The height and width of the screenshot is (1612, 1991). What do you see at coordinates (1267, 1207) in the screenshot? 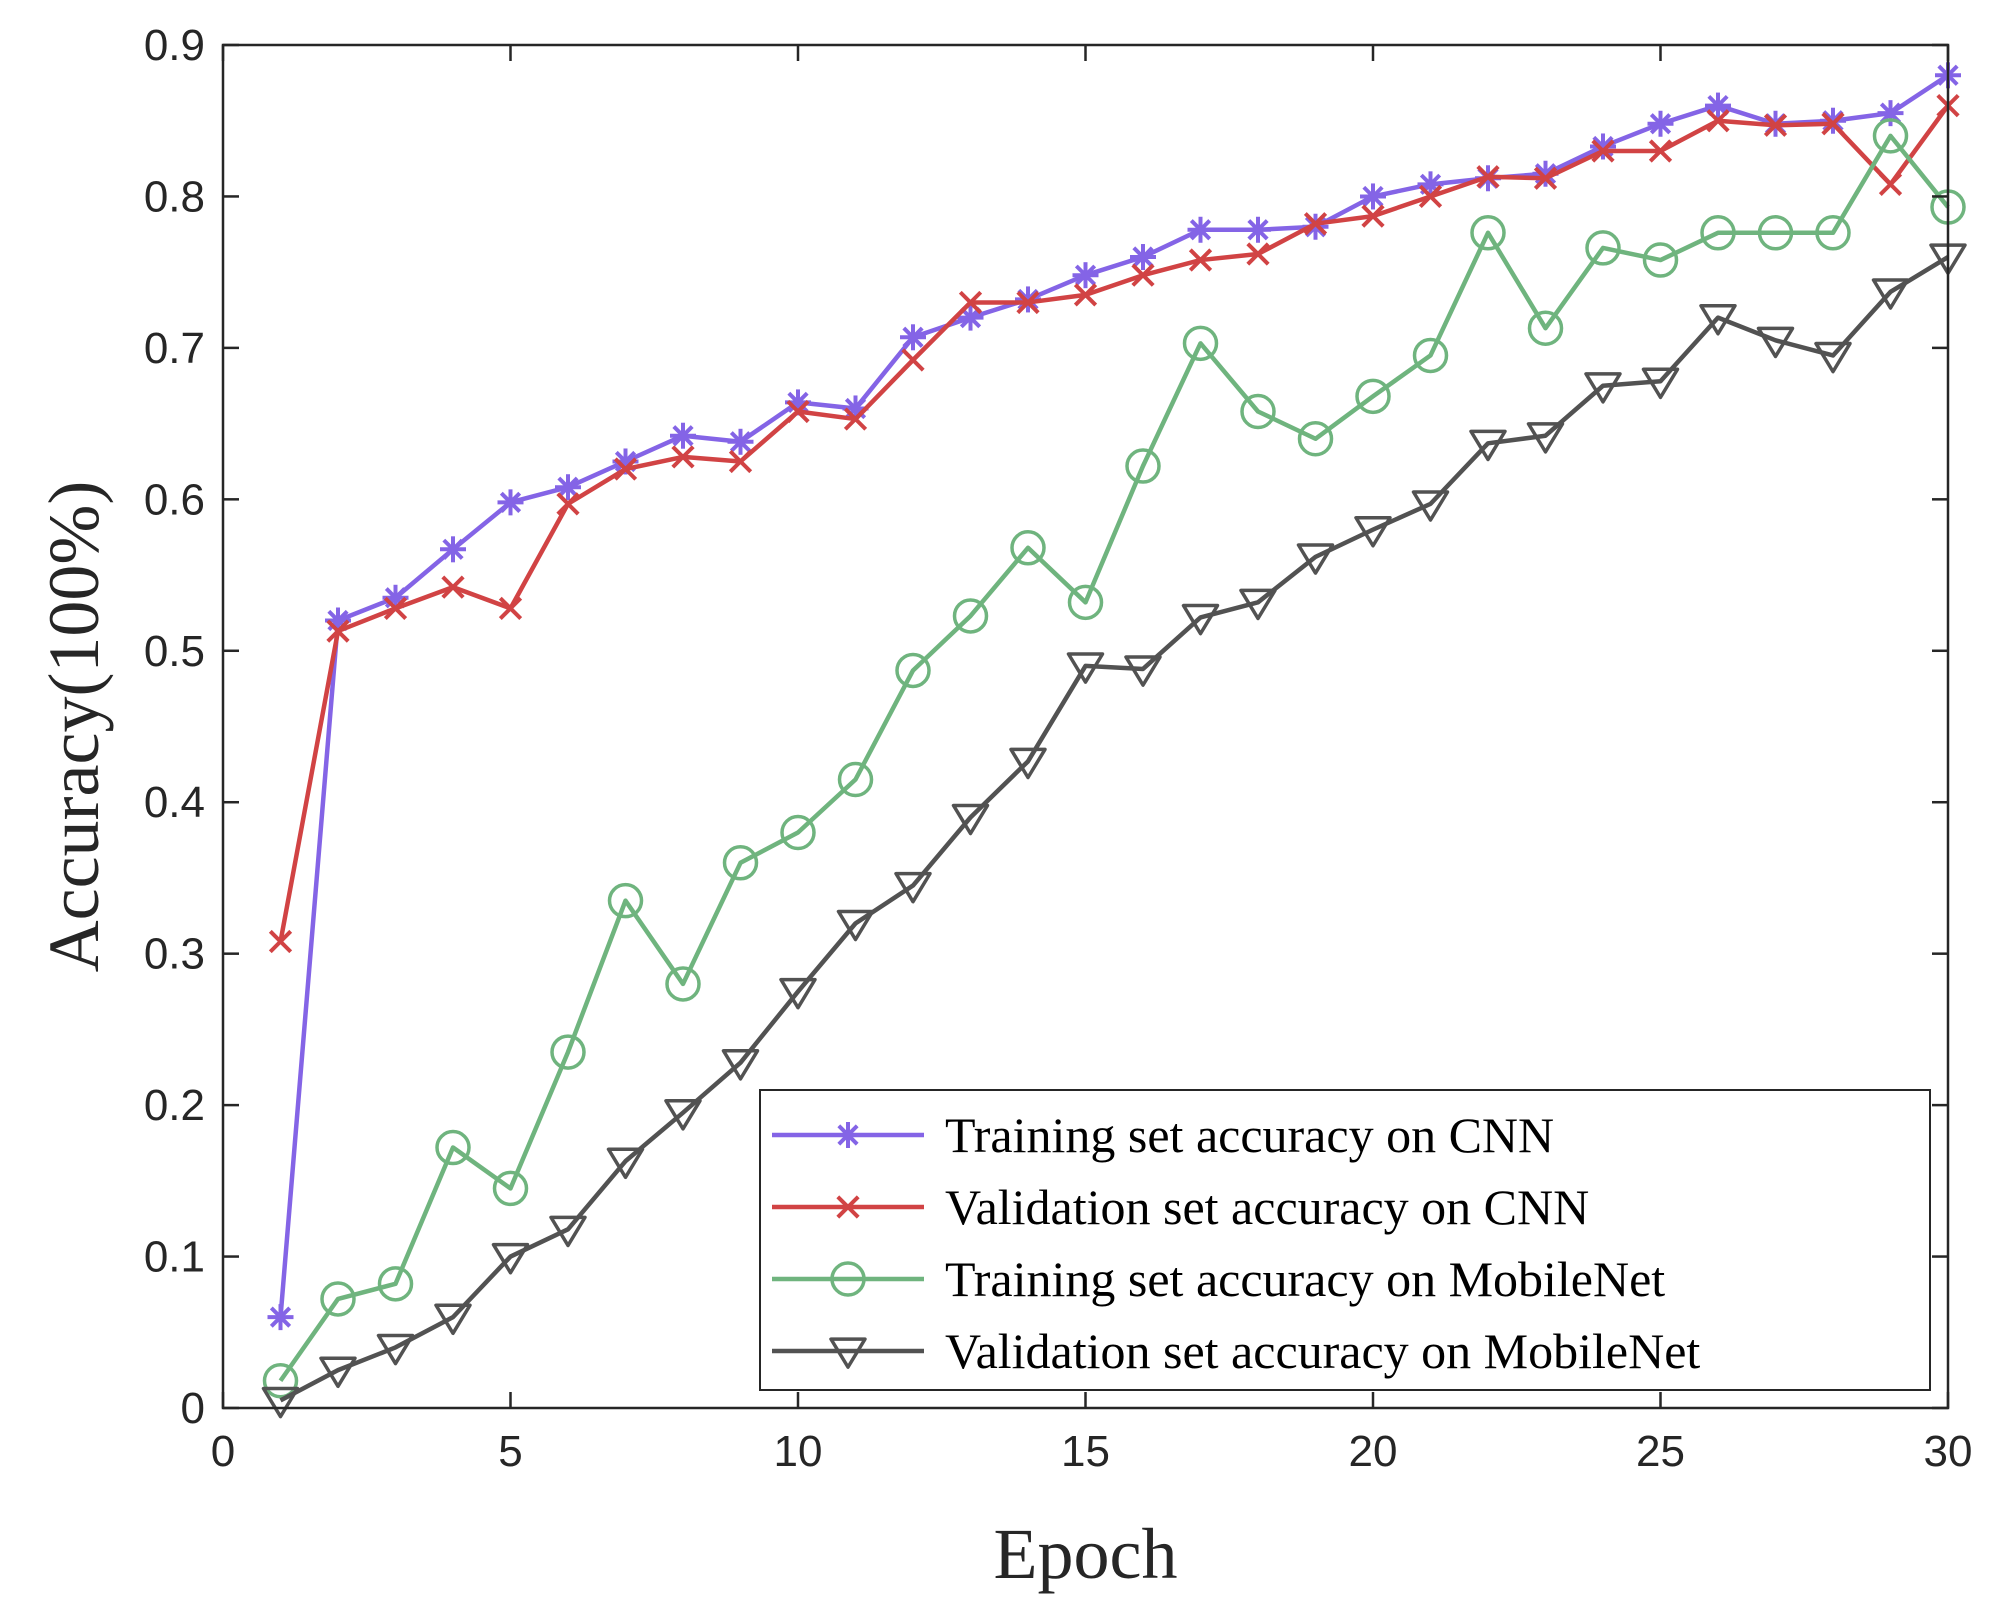
I see `legend-label: Validation set accuracy on CNN` at bounding box center [1267, 1207].